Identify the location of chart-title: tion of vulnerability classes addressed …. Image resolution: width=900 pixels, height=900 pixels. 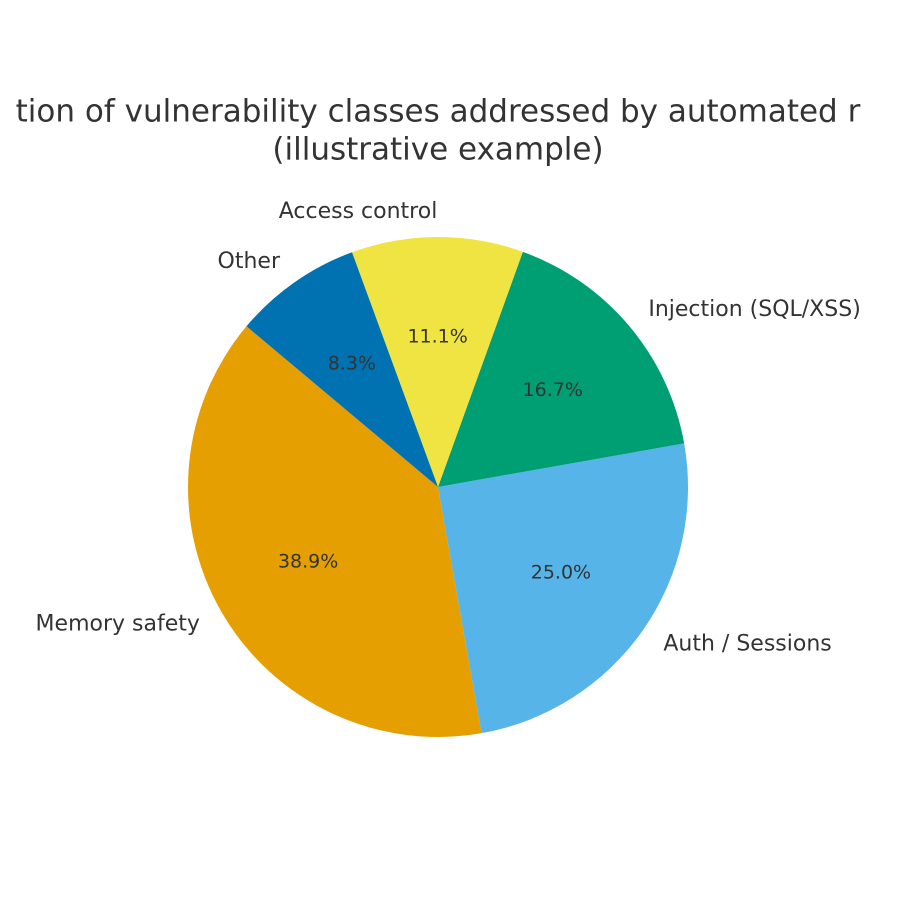
(438, 112).